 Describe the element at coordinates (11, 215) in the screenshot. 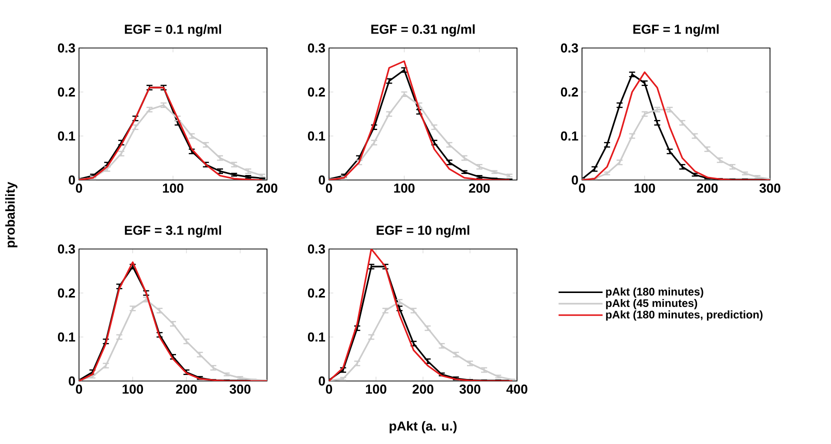

I see `y-axis-title: probability` at that location.